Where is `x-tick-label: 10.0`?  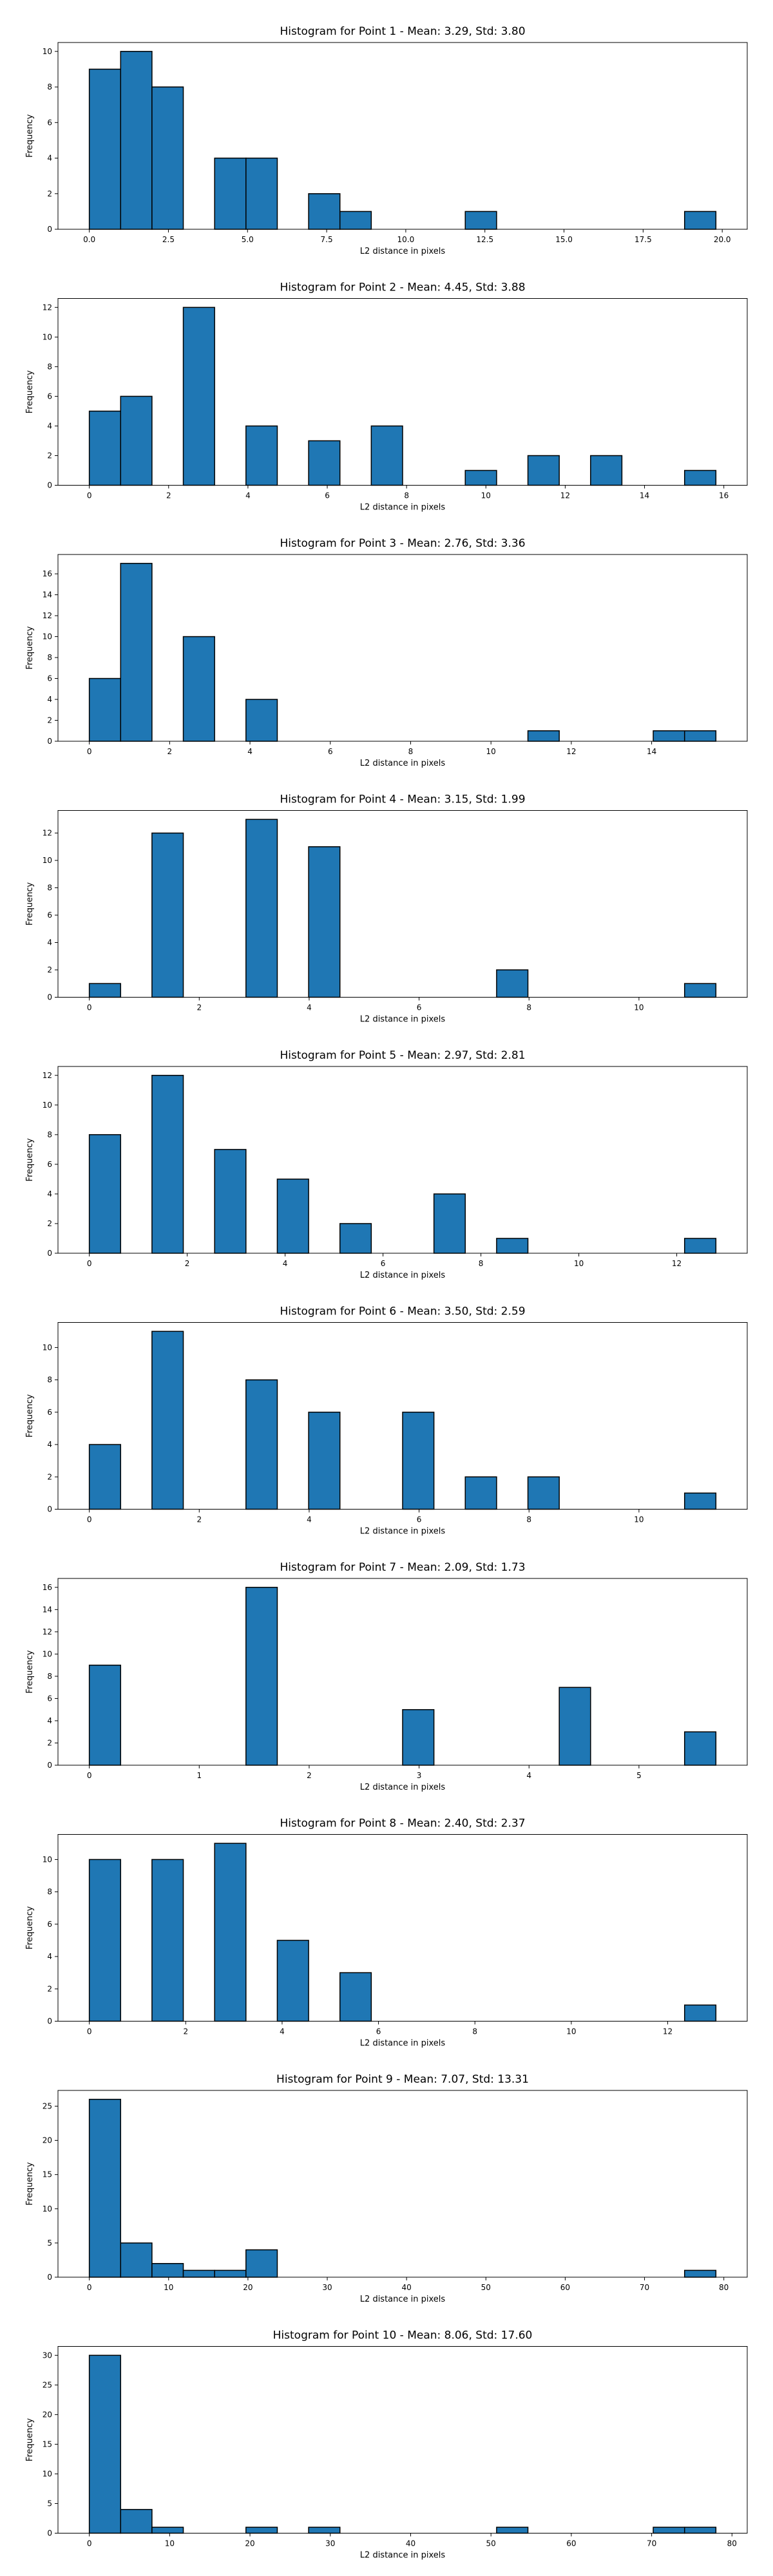 x-tick-label: 10.0 is located at coordinates (406, 240).